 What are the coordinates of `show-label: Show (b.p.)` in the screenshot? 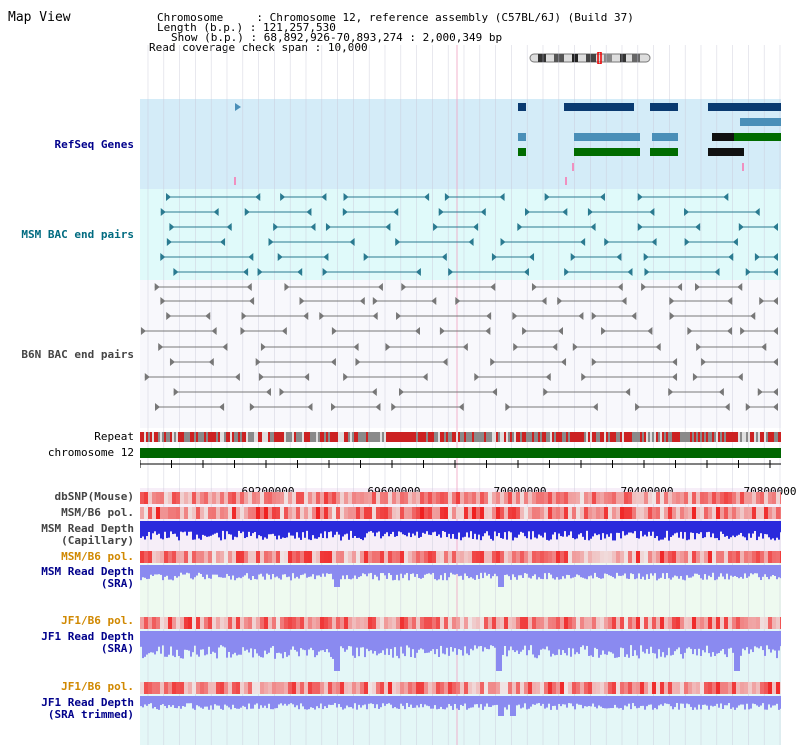 It's located at (207, 37).